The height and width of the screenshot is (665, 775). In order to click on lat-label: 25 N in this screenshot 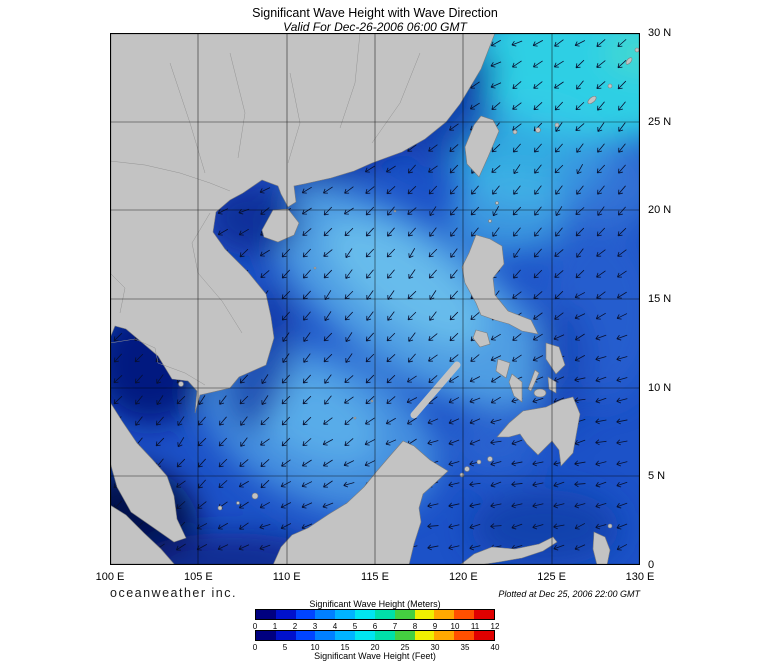, I will do `click(660, 121)`.